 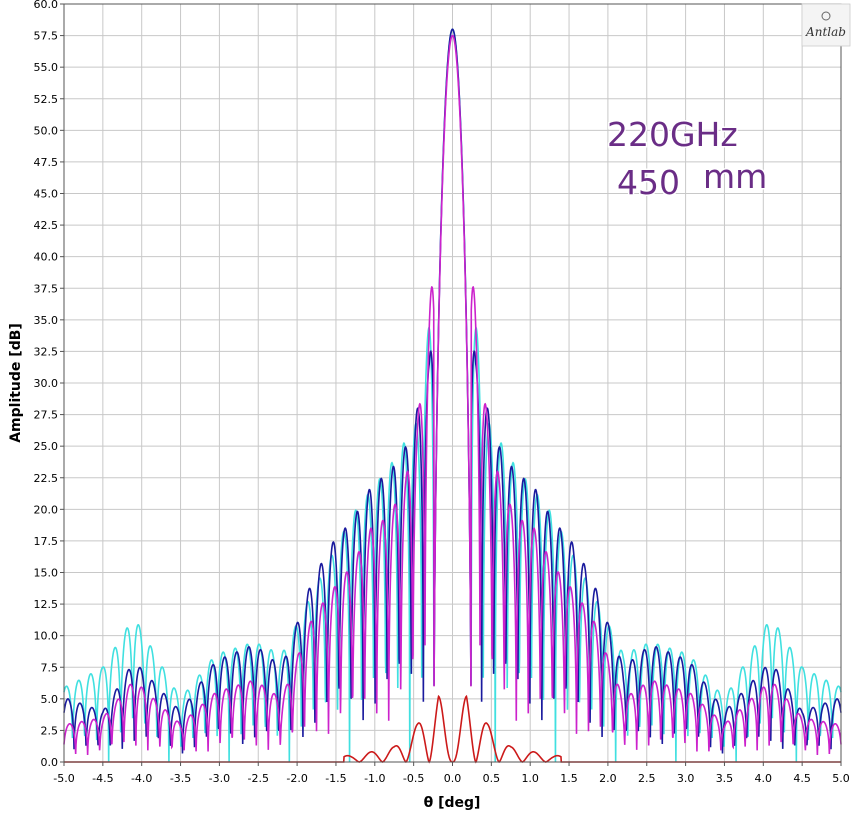 I want to click on y-tick-label: 2.5, so click(x=50, y=730).